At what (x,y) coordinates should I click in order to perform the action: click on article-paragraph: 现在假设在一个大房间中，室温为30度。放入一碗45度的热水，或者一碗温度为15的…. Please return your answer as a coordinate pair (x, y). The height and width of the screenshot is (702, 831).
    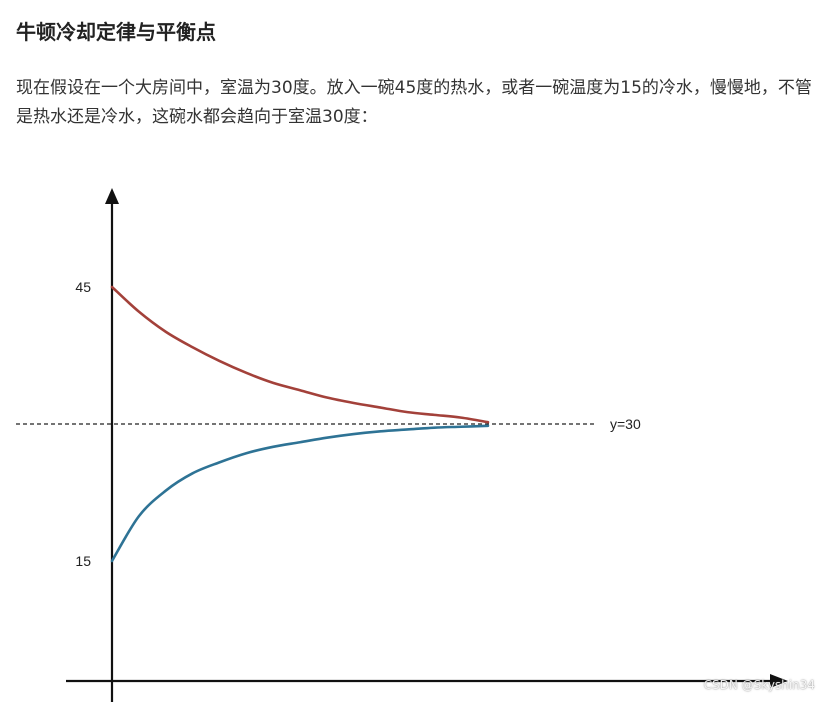
    Looking at the image, I should click on (414, 102).